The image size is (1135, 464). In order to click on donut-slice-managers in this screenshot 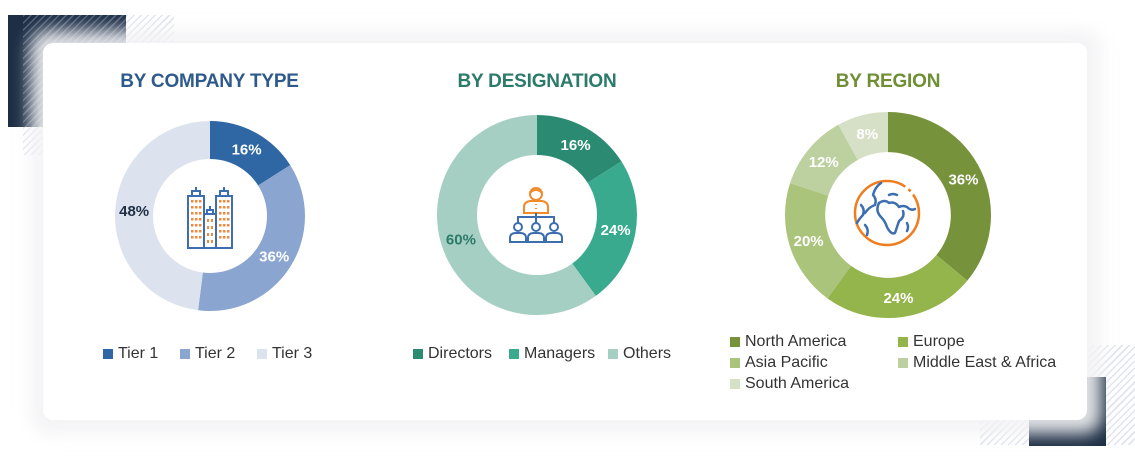, I will do `click(604, 228)`.